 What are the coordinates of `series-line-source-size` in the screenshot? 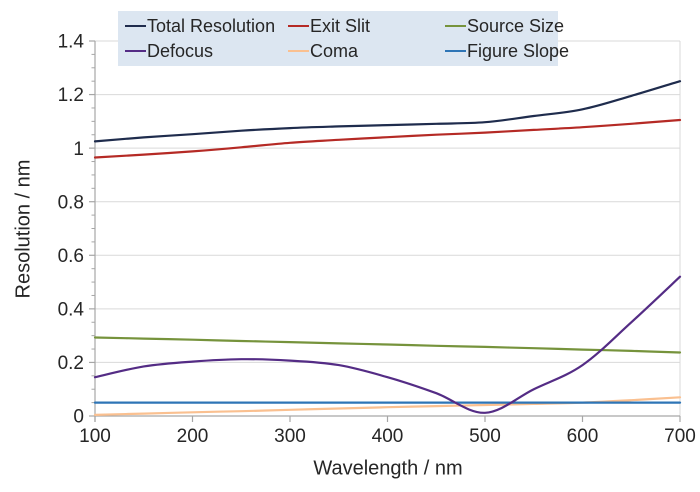 It's located at (387, 345).